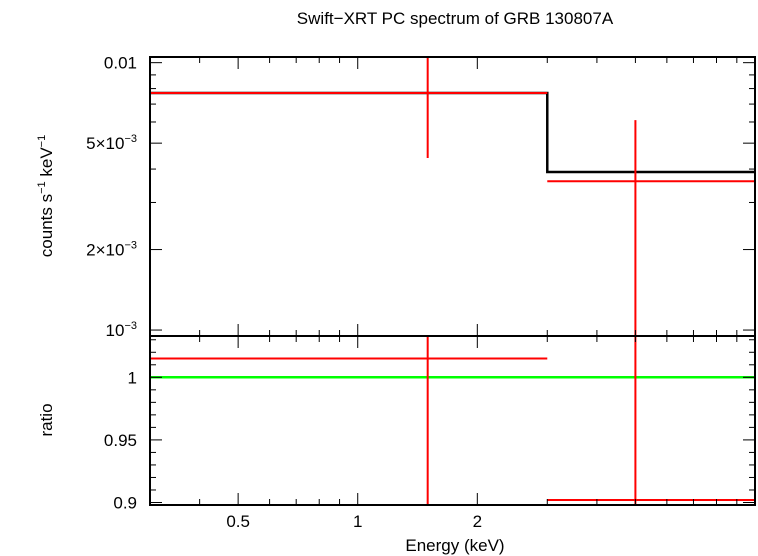 Image resolution: width=758 pixels, height=556 pixels. I want to click on x-tick-label-text: 0.5, so click(238, 521).